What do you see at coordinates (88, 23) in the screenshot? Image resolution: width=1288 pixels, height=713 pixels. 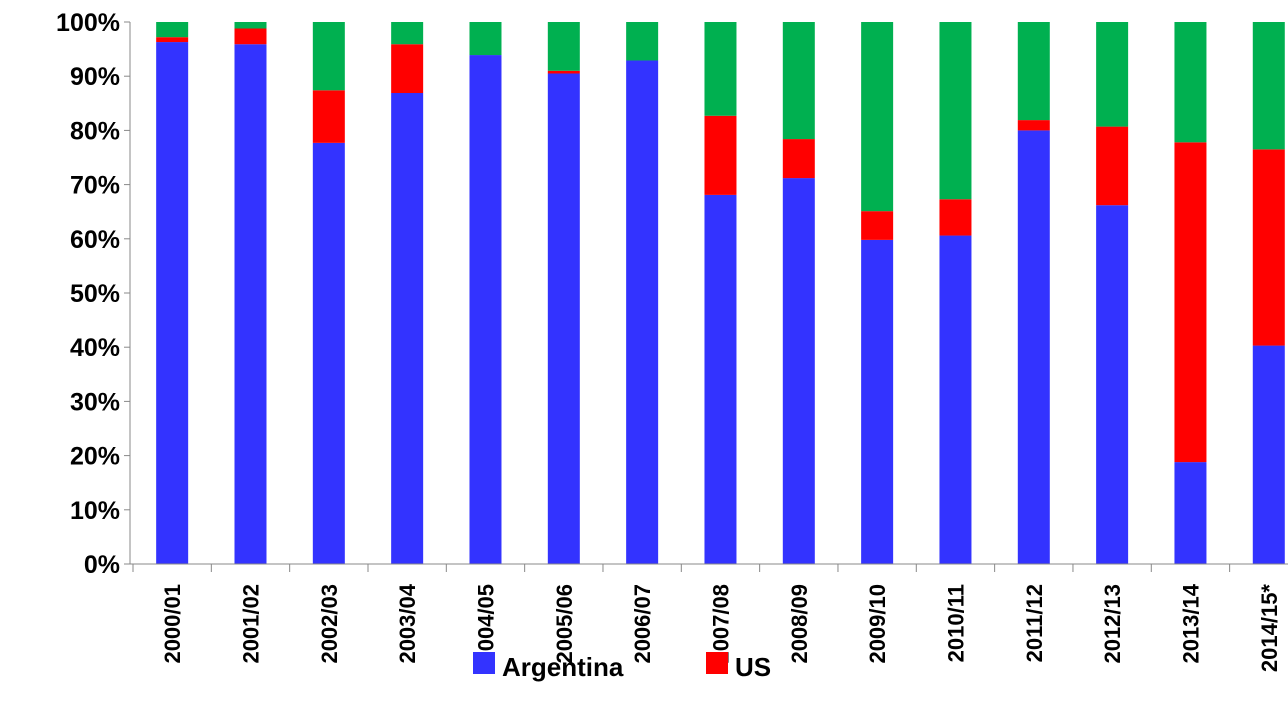 I see `y-tick-label: 100%` at bounding box center [88, 23].